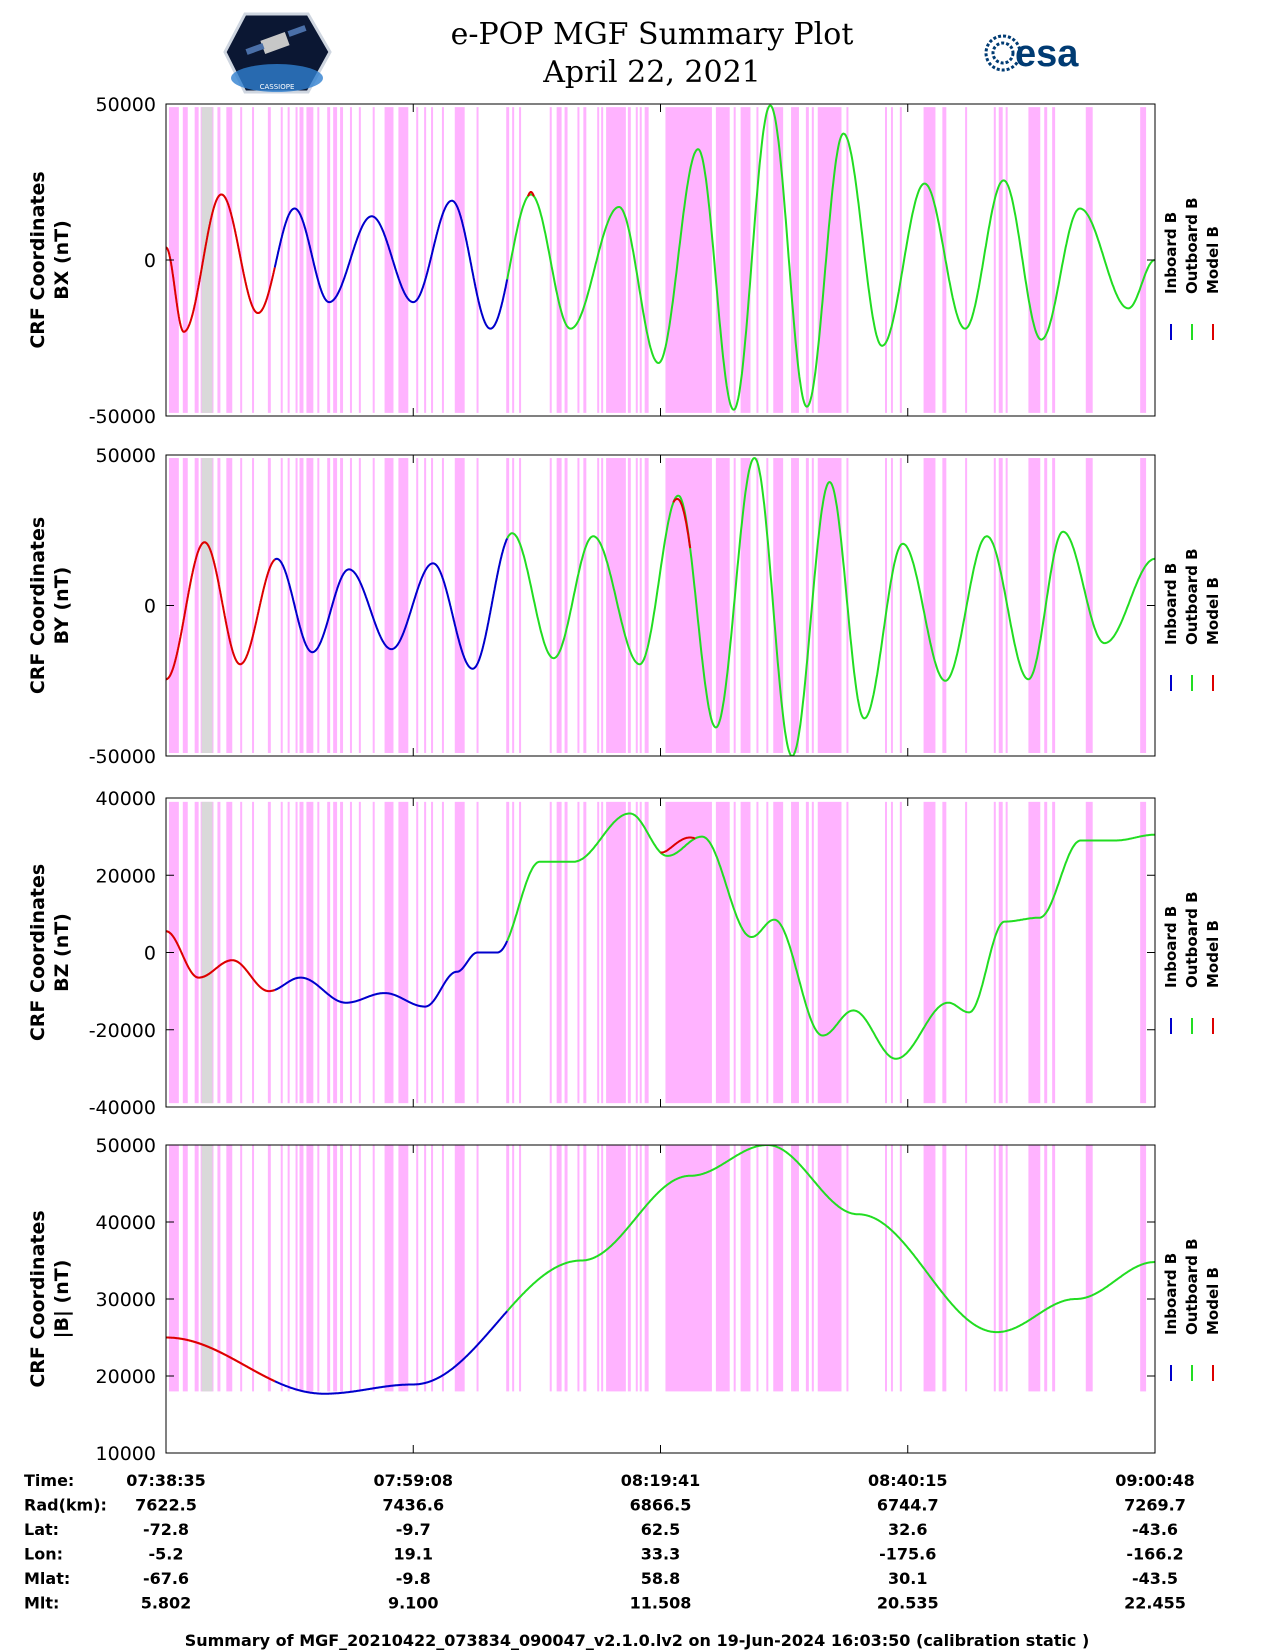 The width and height of the screenshot is (1275, 1650). What do you see at coordinates (126, 1454) in the screenshot?
I see `y-tick-label: 10000` at bounding box center [126, 1454].